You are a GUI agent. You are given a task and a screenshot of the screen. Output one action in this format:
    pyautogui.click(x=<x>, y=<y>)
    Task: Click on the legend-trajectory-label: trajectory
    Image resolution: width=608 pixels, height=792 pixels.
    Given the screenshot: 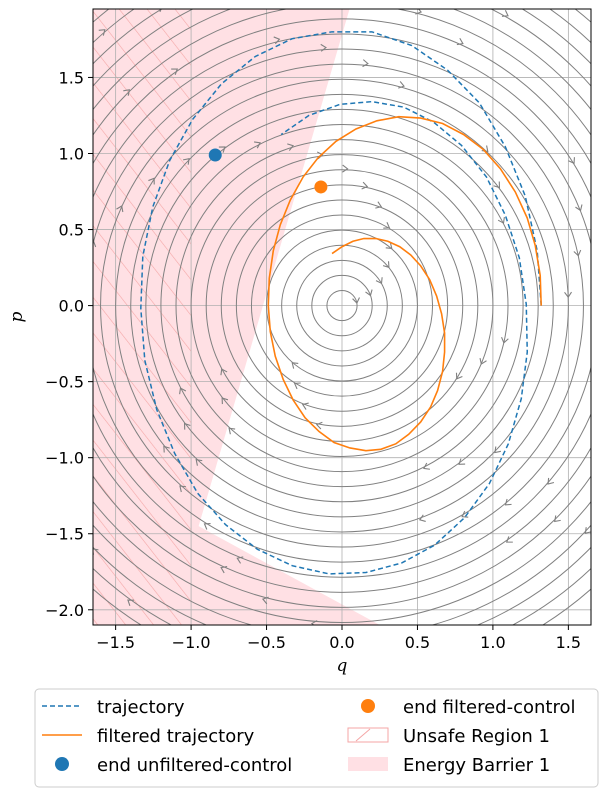 What is the action you would take?
    pyautogui.click(x=141, y=707)
    